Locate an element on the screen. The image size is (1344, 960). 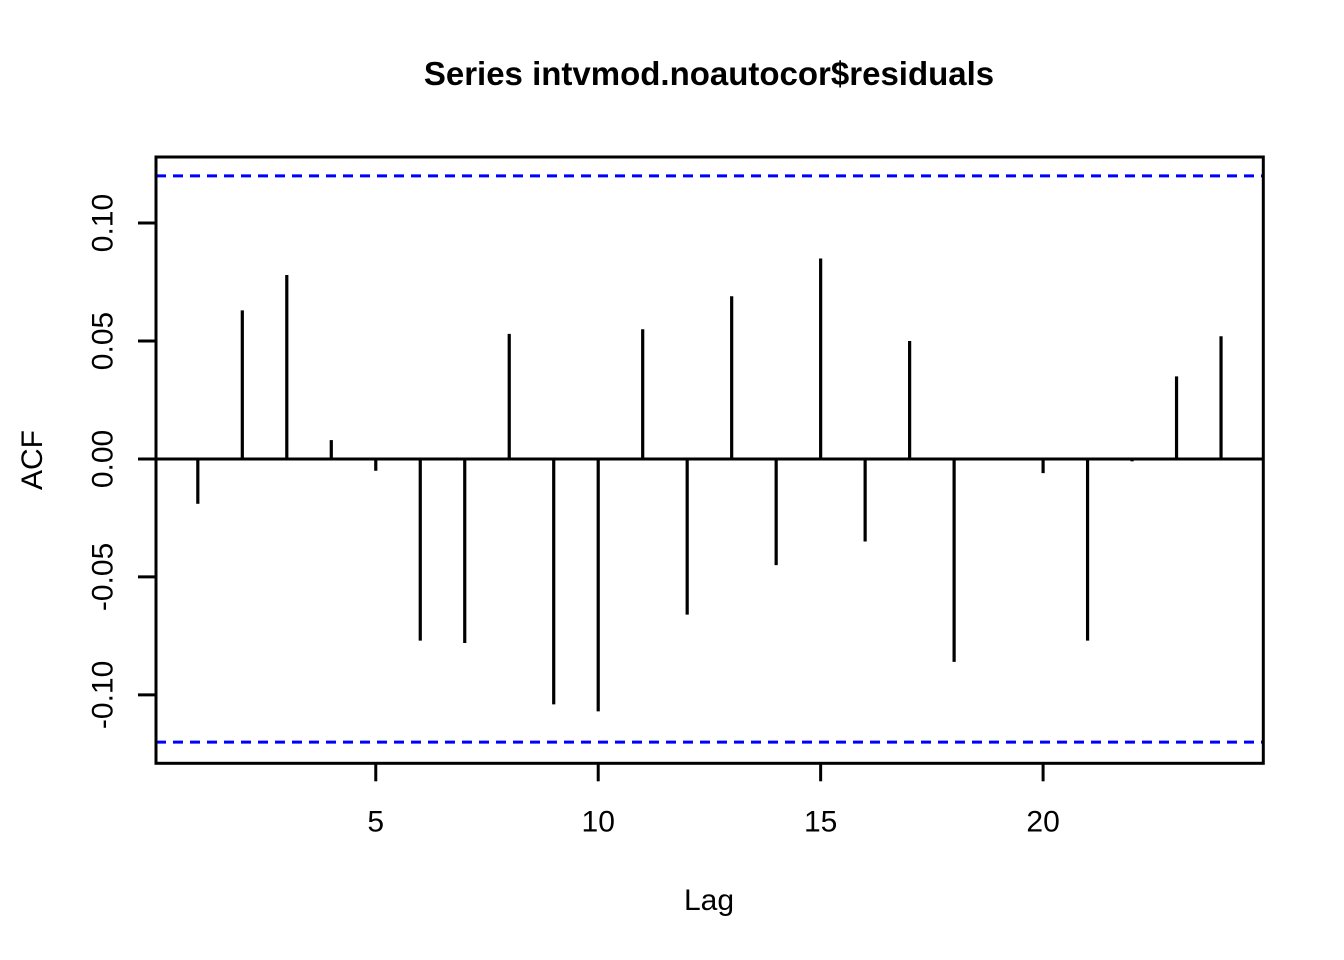
plot-title: Series intvmod.noautocor$residuals is located at coordinates (709, 73).